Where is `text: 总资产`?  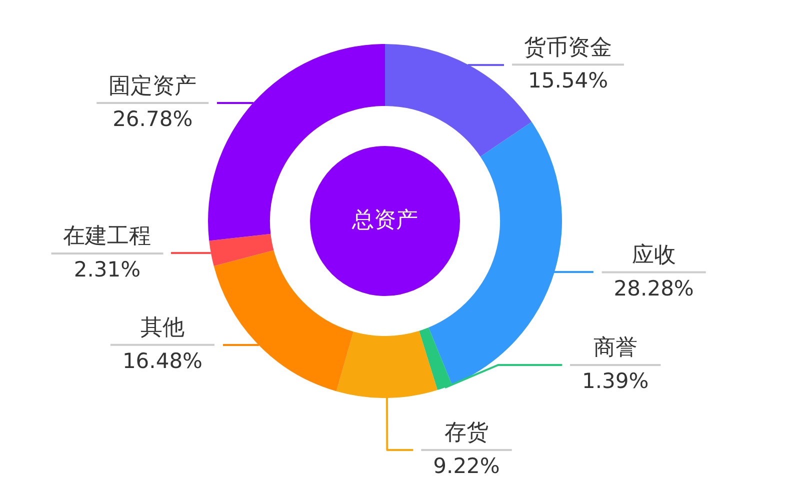 text: 总资产 is located at coordinates (385, 220).